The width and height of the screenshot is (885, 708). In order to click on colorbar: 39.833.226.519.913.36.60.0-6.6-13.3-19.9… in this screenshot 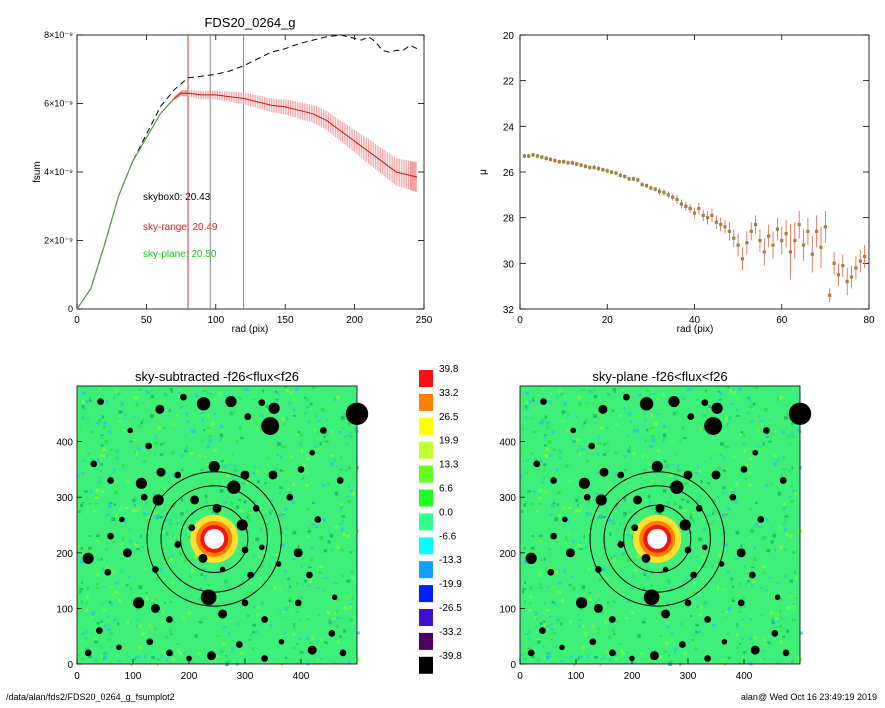, I will do `click(440, 519)`.